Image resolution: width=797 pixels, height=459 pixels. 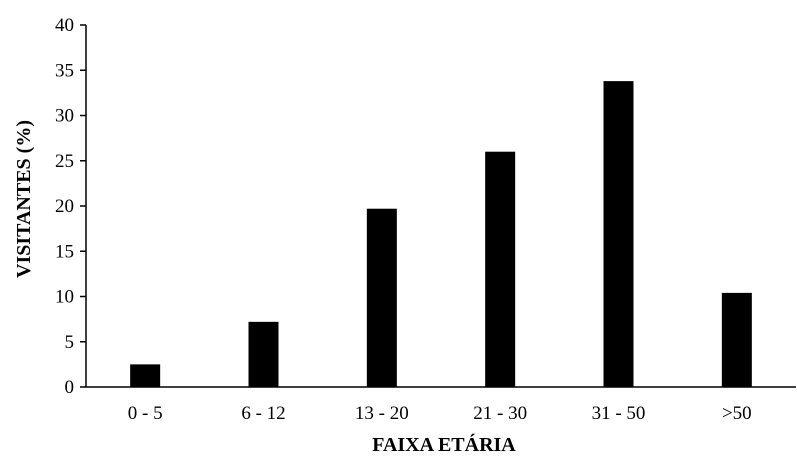 What do you see at coordinates (70, 387) in the screenshot?
I see `y-tick-label: 0` at bounding box center [70, 387].